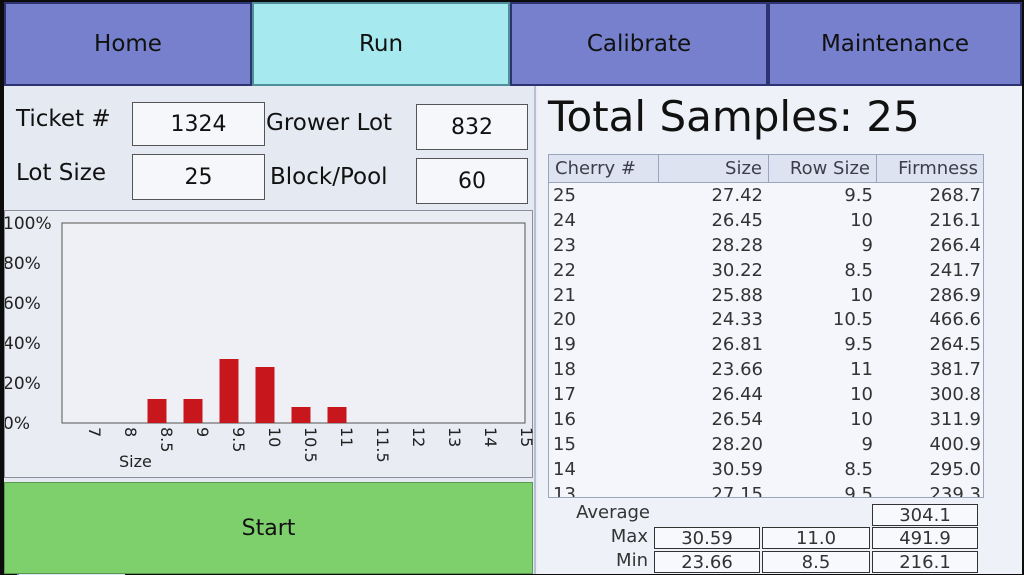 The width and height of the screenshot is (1024, 575). I want to click on cell-firmness: 466.6, so click(955, 320).